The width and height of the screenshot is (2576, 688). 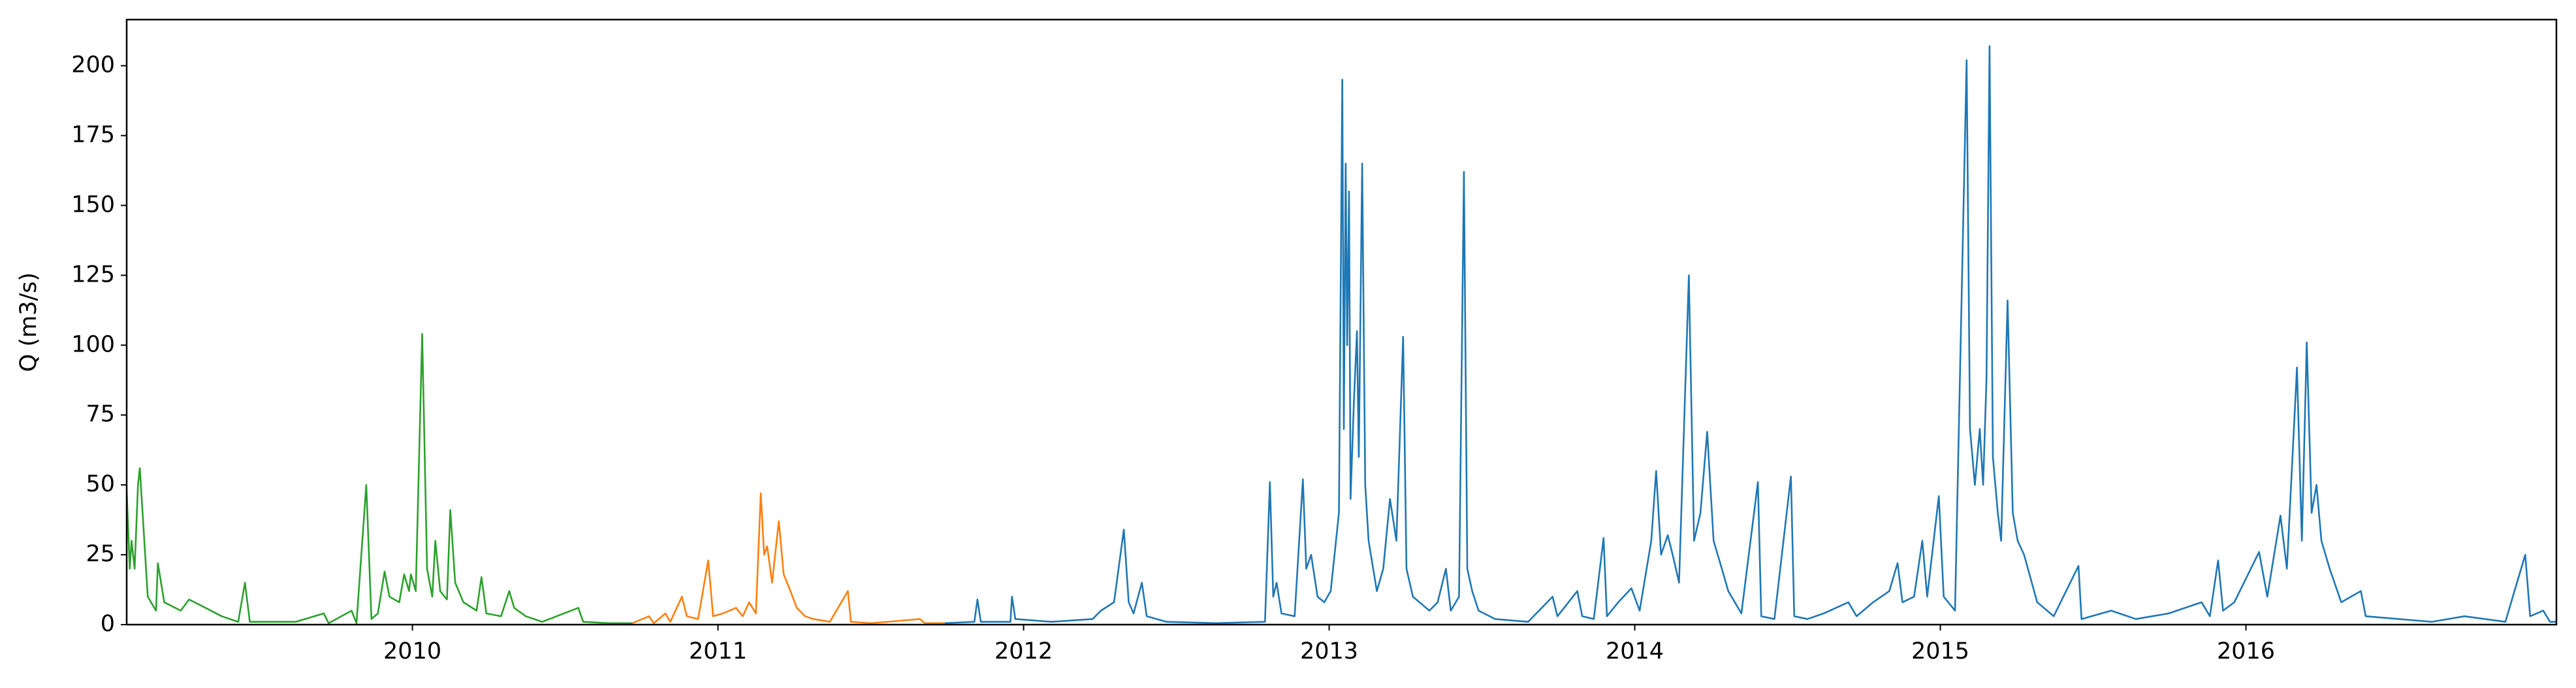 I want to click on x-tick-label: 2013, so click(x=1329, y=651).